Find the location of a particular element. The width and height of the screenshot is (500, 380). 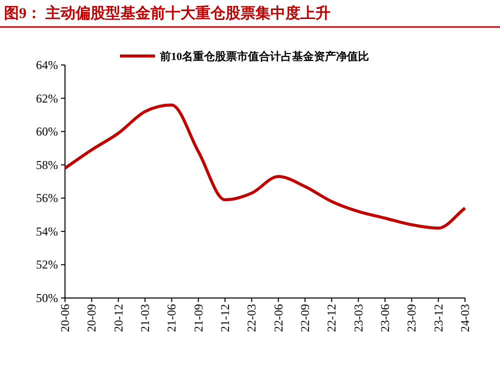

x-tick-label: 21-03 is located at coordinates (145, 318).